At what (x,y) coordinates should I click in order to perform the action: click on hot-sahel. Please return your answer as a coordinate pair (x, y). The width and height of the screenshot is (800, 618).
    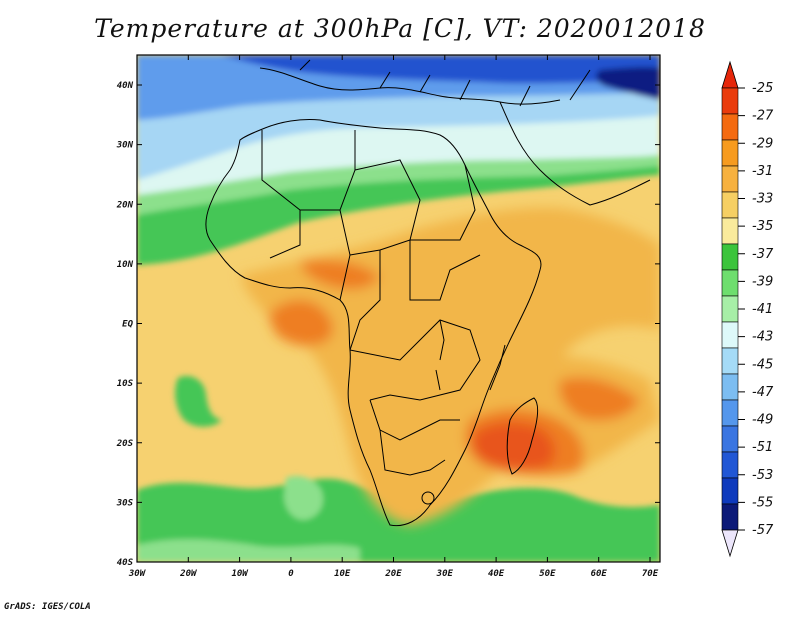
    Looking at the image, I should click on (340, 274).